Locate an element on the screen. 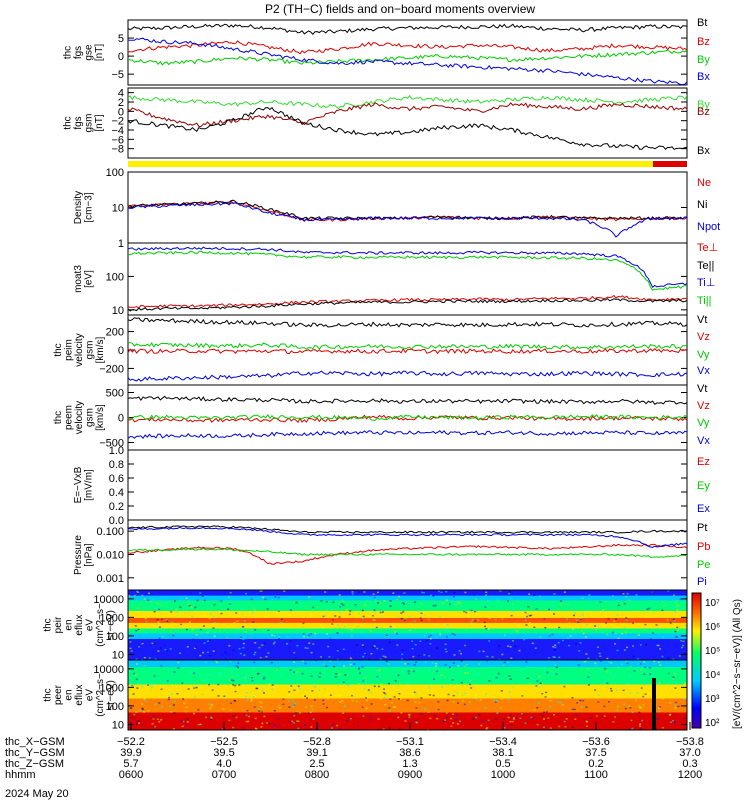  y-tick-label: −500 is located at coordinates (111, 444).